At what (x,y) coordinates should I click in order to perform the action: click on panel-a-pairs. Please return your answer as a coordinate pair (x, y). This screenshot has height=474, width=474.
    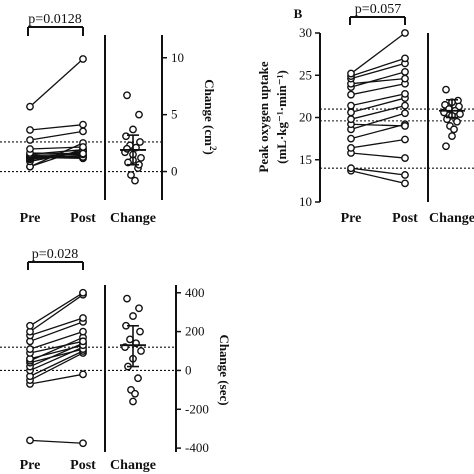
    Looking at the image, I should click on (56, 113).